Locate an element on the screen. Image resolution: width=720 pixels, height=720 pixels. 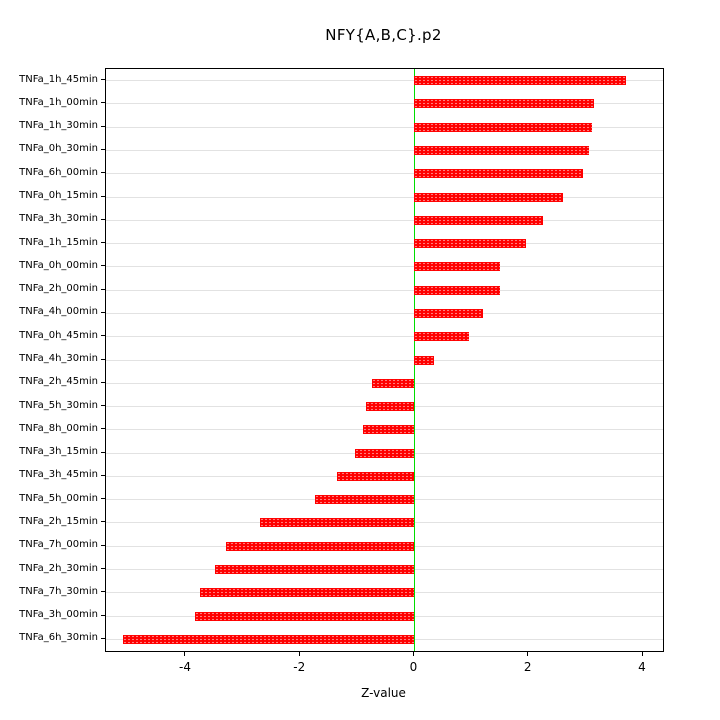
x-axis-tick-label: -4 is located at coordinates (184, 667).